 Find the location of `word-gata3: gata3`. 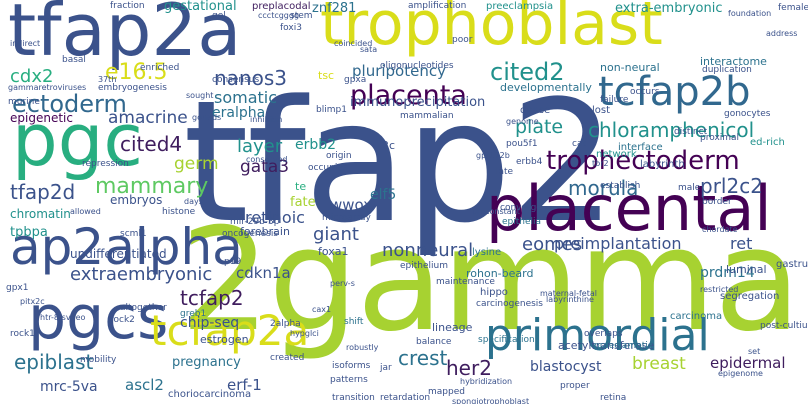

word-gata3: gata3 is located at coordinates (265, 167).